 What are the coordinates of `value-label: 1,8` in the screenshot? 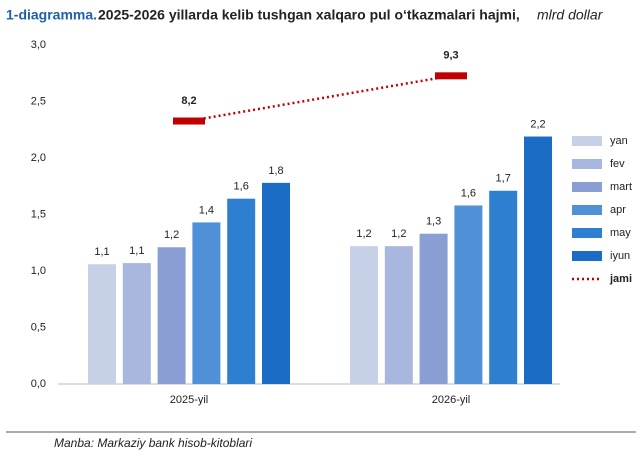 It's located at (275, 171).